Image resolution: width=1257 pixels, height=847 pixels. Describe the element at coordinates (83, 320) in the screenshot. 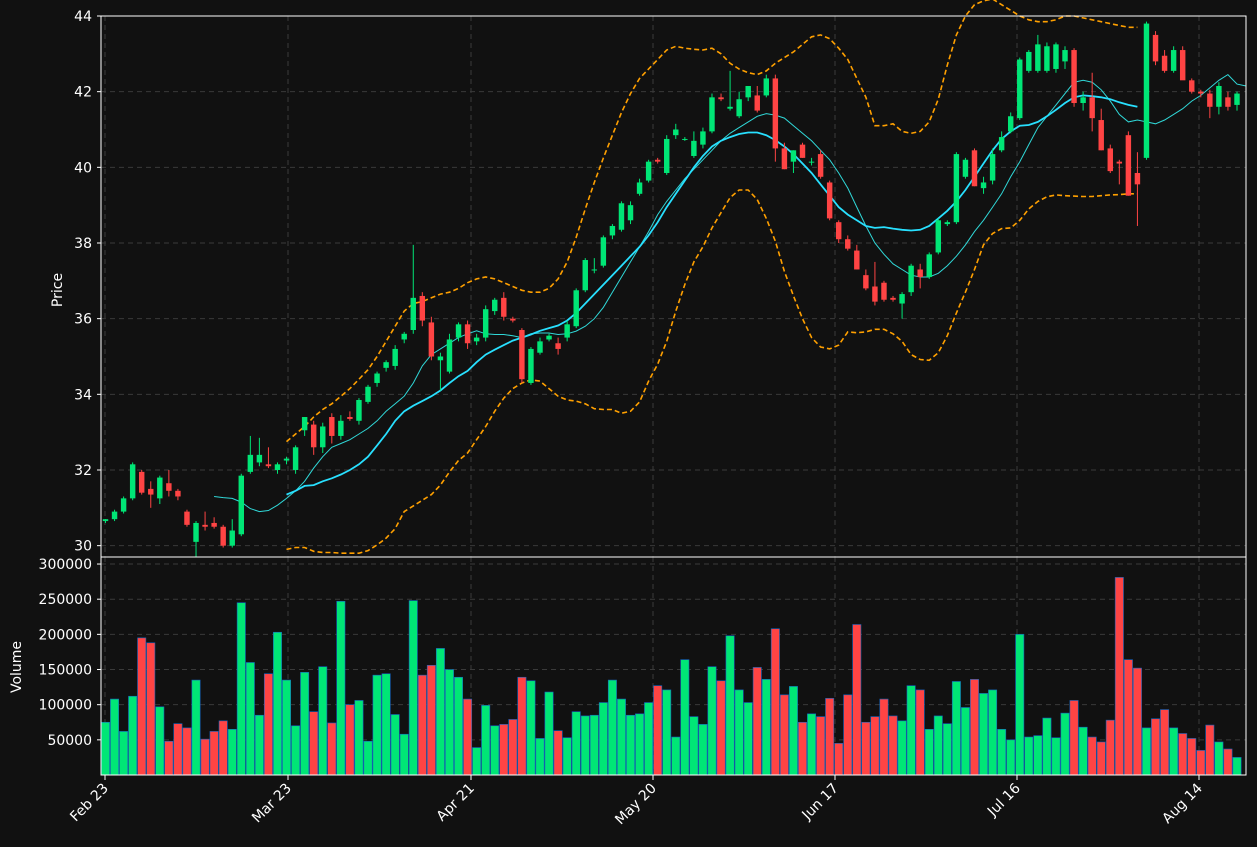

I see `price-tick-label: 36` at that location.